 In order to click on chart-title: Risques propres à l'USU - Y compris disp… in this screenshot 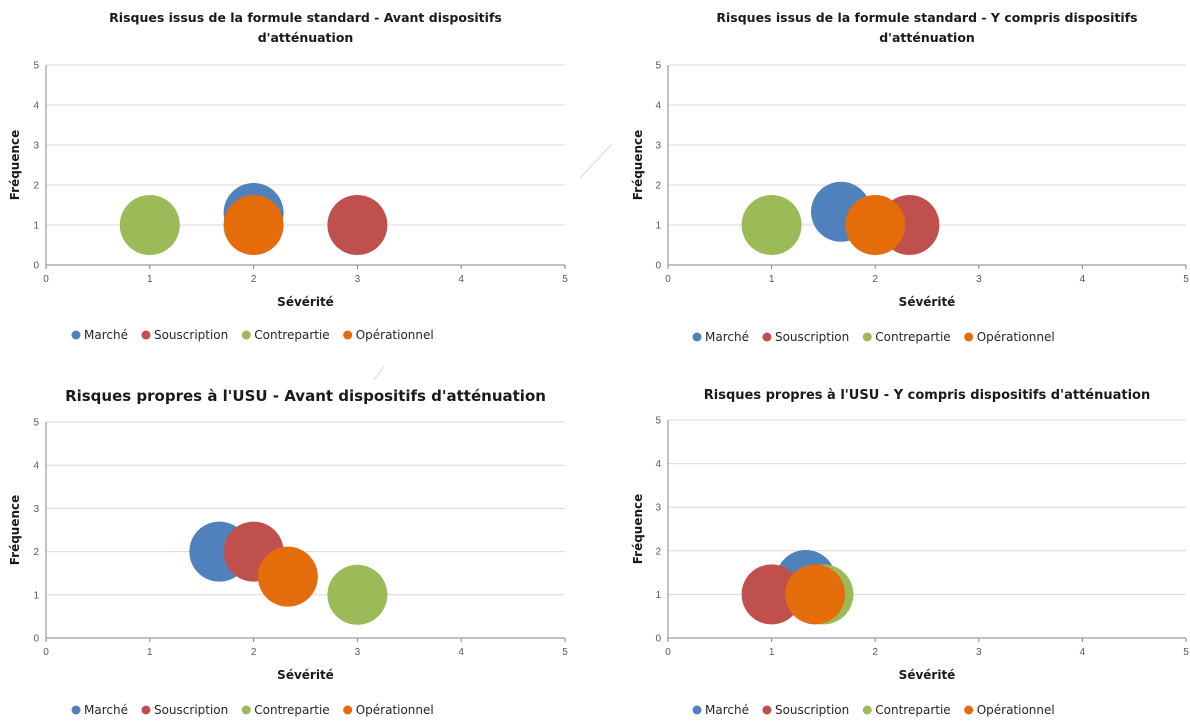, I will do `click(927, 395)`.